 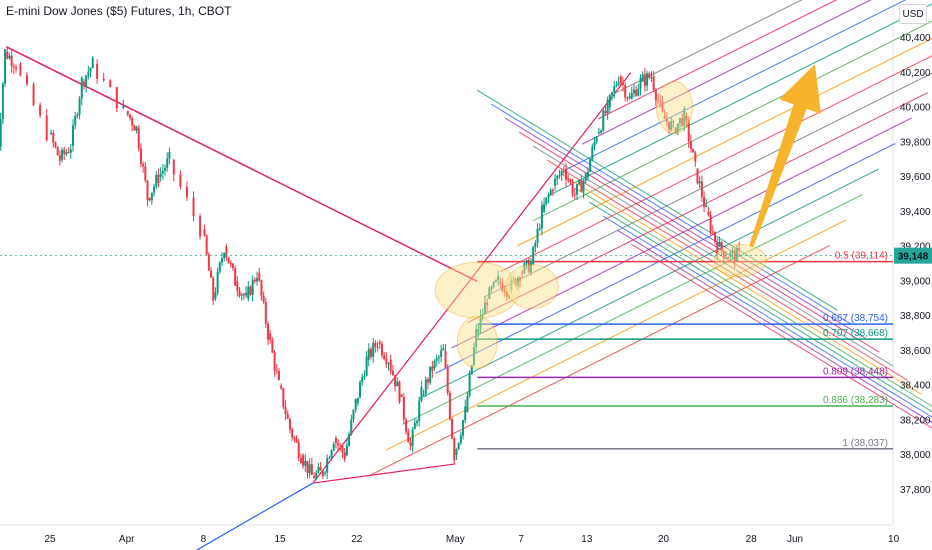 I want to click on time-tick-label: 13, so click(x=587, y=539).